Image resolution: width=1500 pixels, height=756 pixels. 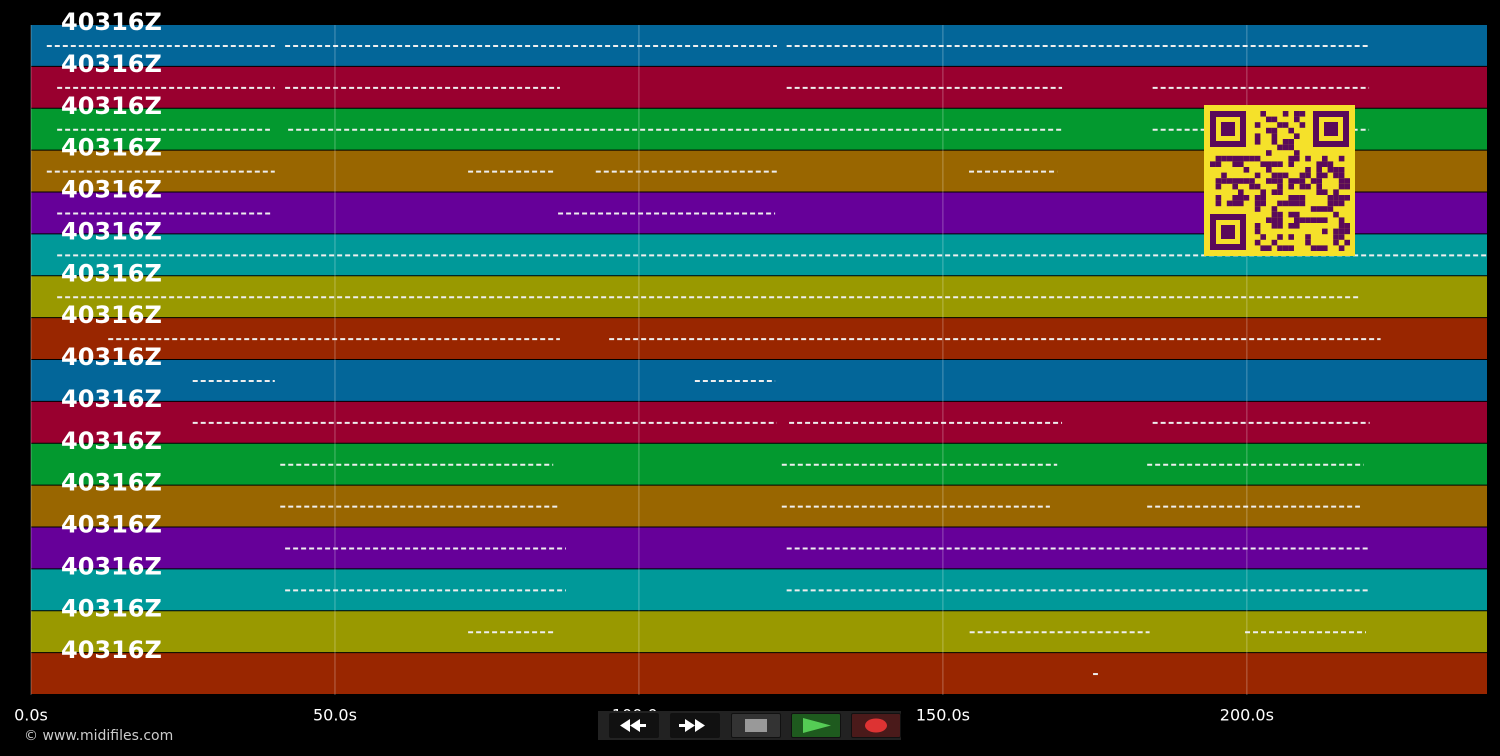 What do you see at coordinates (759, 632) in the screenshot?
I see `track-lane` at bounding box center [759, 632].